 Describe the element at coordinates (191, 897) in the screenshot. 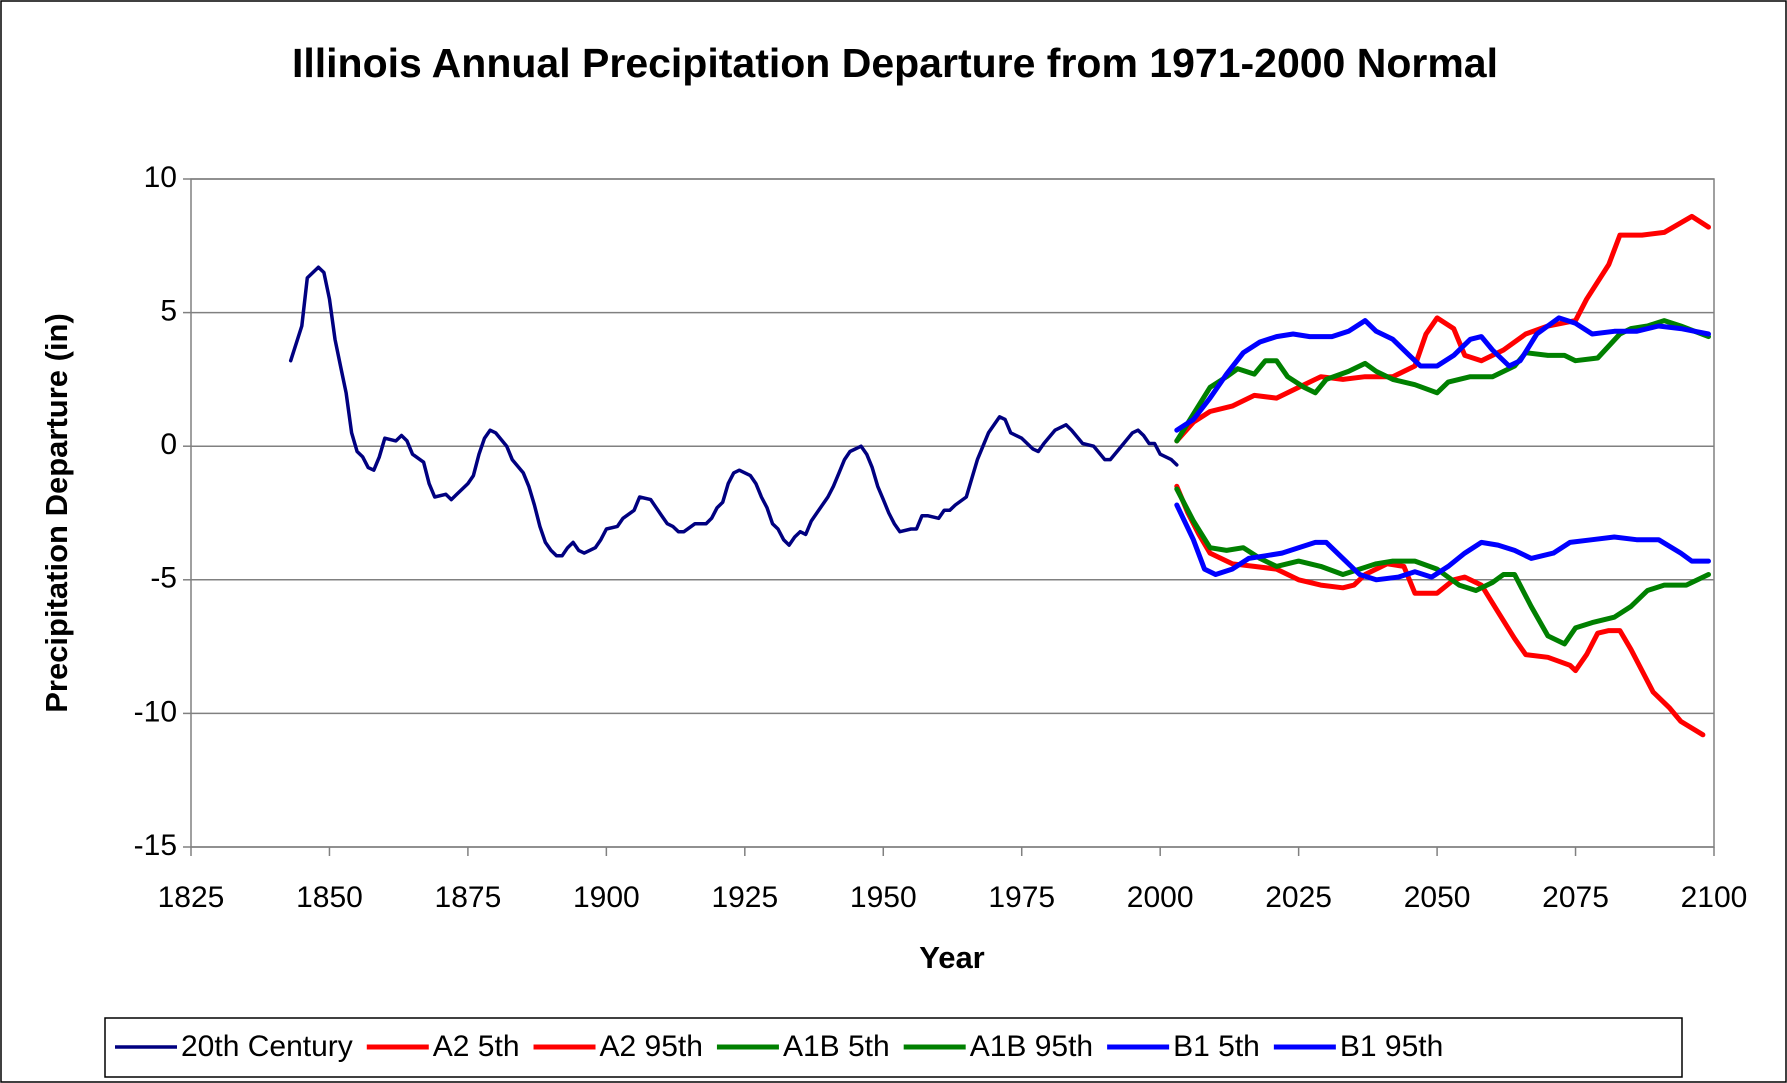

I see `x-tick-label: 1825` at that location.